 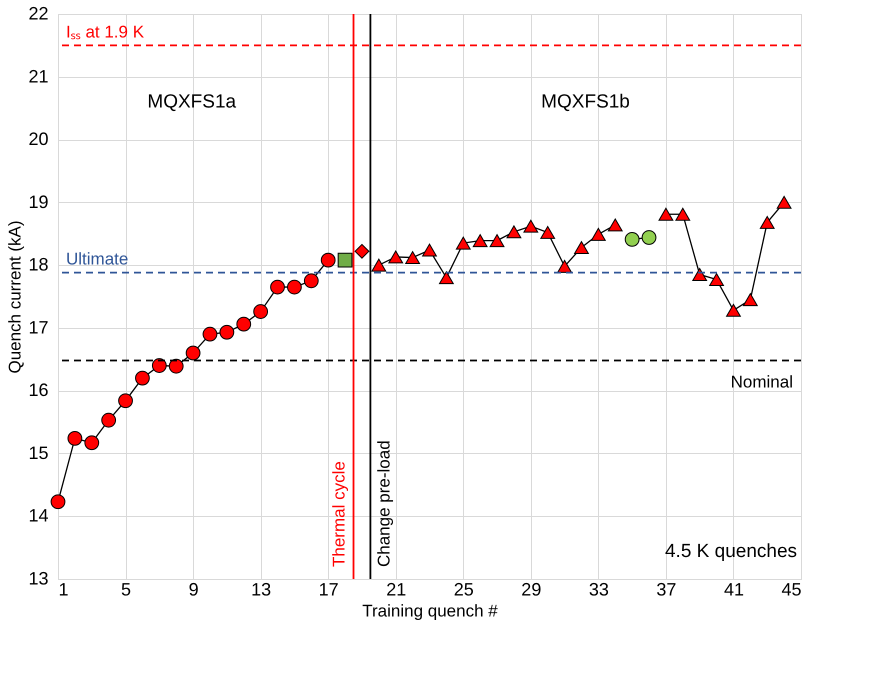 What do you see at coordinates (761, 382) in the screenshot?
I see `ref-line-label: Nominal` at bounding box center [761, 382].